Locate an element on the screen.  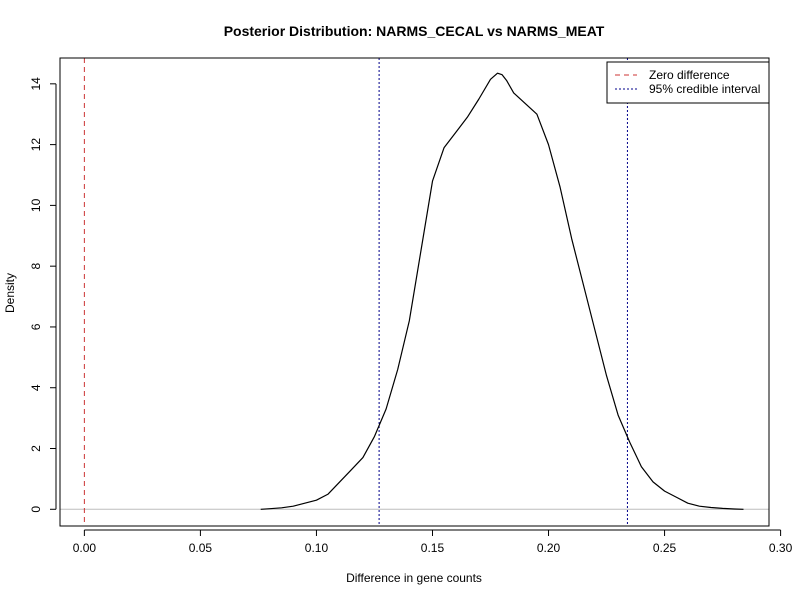
y-tick-label: 4 is located at coordinates (36, 387).